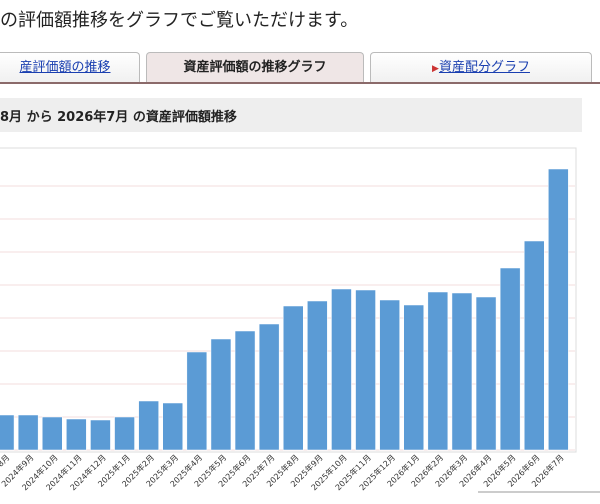  I want to click on intro-text: の評価額推移をグラフでご覧いただけます。, so click(179, 20).